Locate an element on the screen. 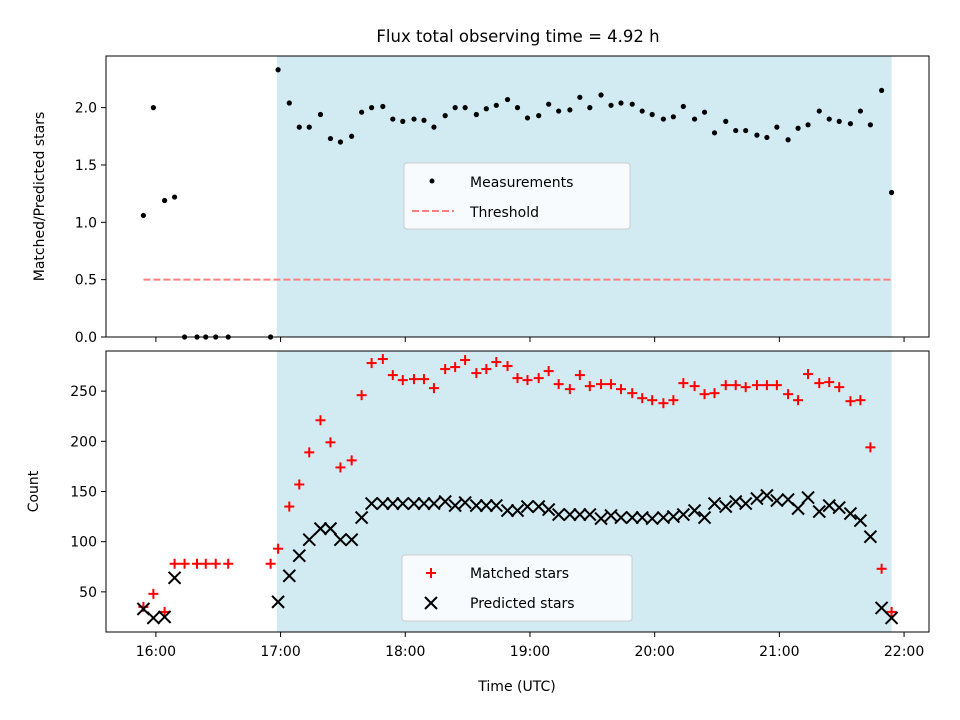  y-tick-label: 2.0 is located at coordinates (86, 109).